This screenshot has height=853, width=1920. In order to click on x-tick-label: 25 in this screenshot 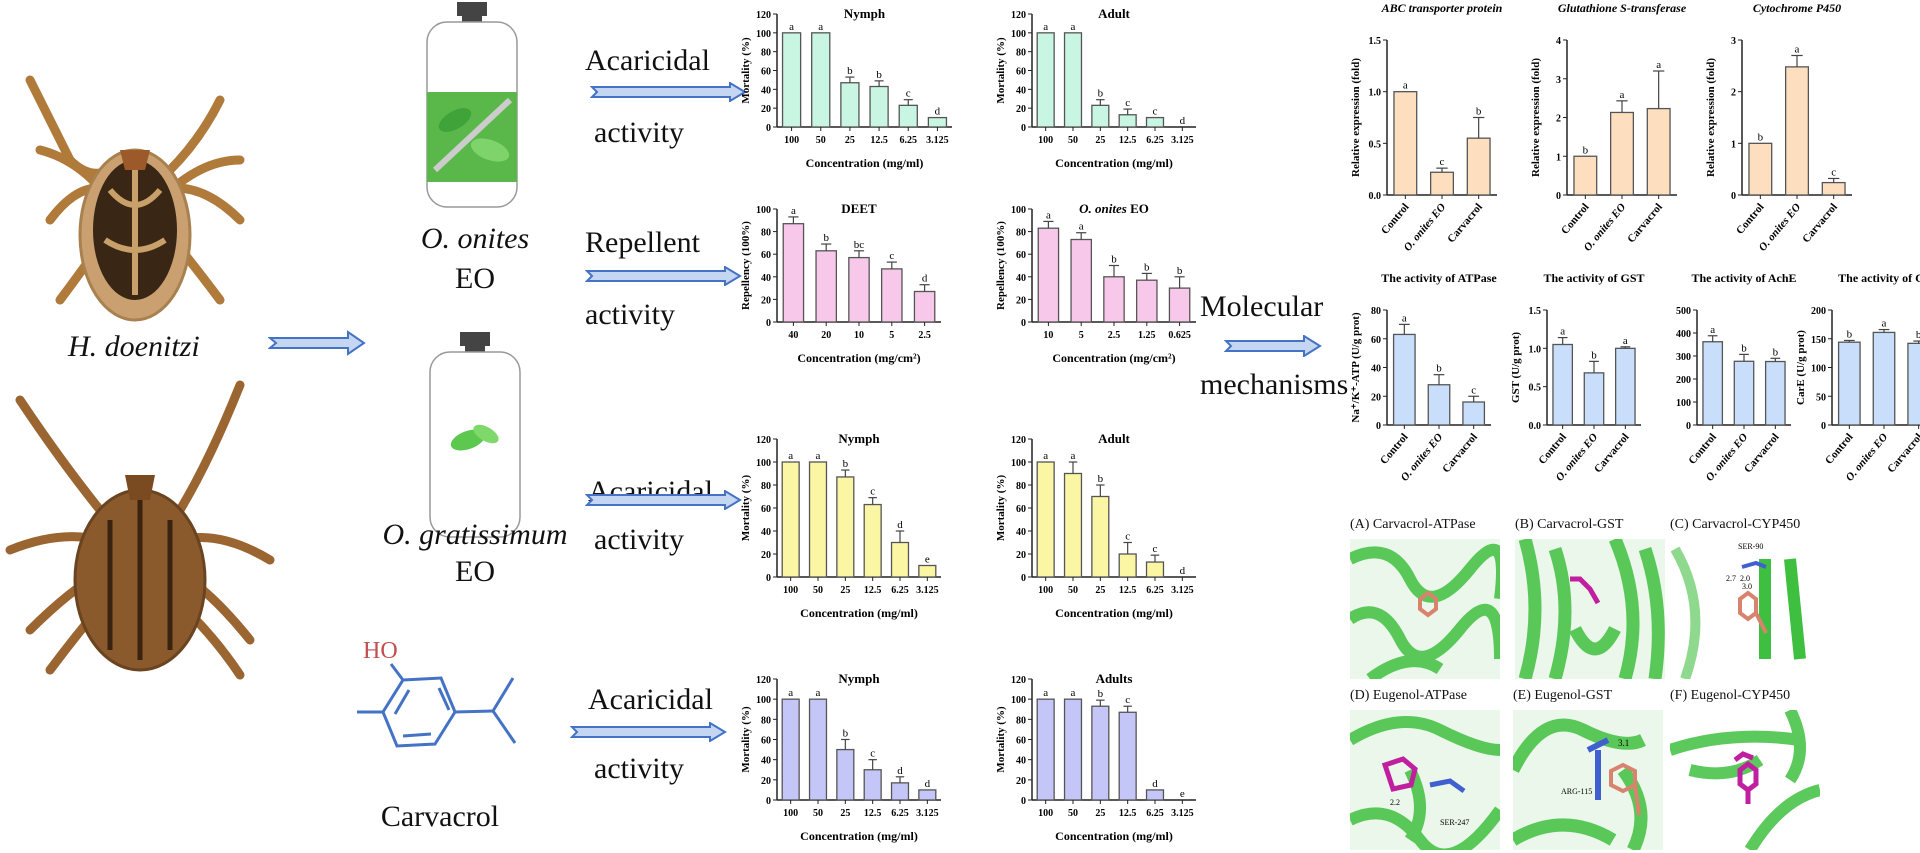, I will do `click(1100, 813)`.